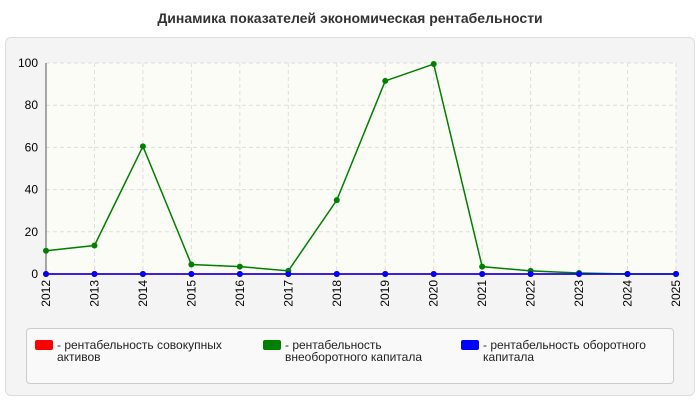 This screenshot has width=700, height=400. I want to click on y-tick-label: 80, so click(32, 105).